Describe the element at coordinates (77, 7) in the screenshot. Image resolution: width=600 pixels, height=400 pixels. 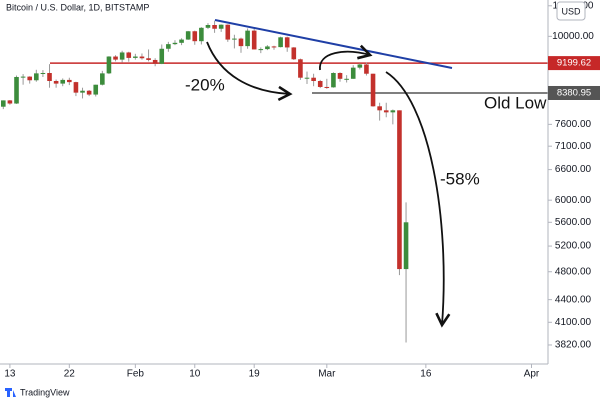
I see `chart-title: Bitcoin / U.S. Dollar, 1D, BITSTAMP` at that location.